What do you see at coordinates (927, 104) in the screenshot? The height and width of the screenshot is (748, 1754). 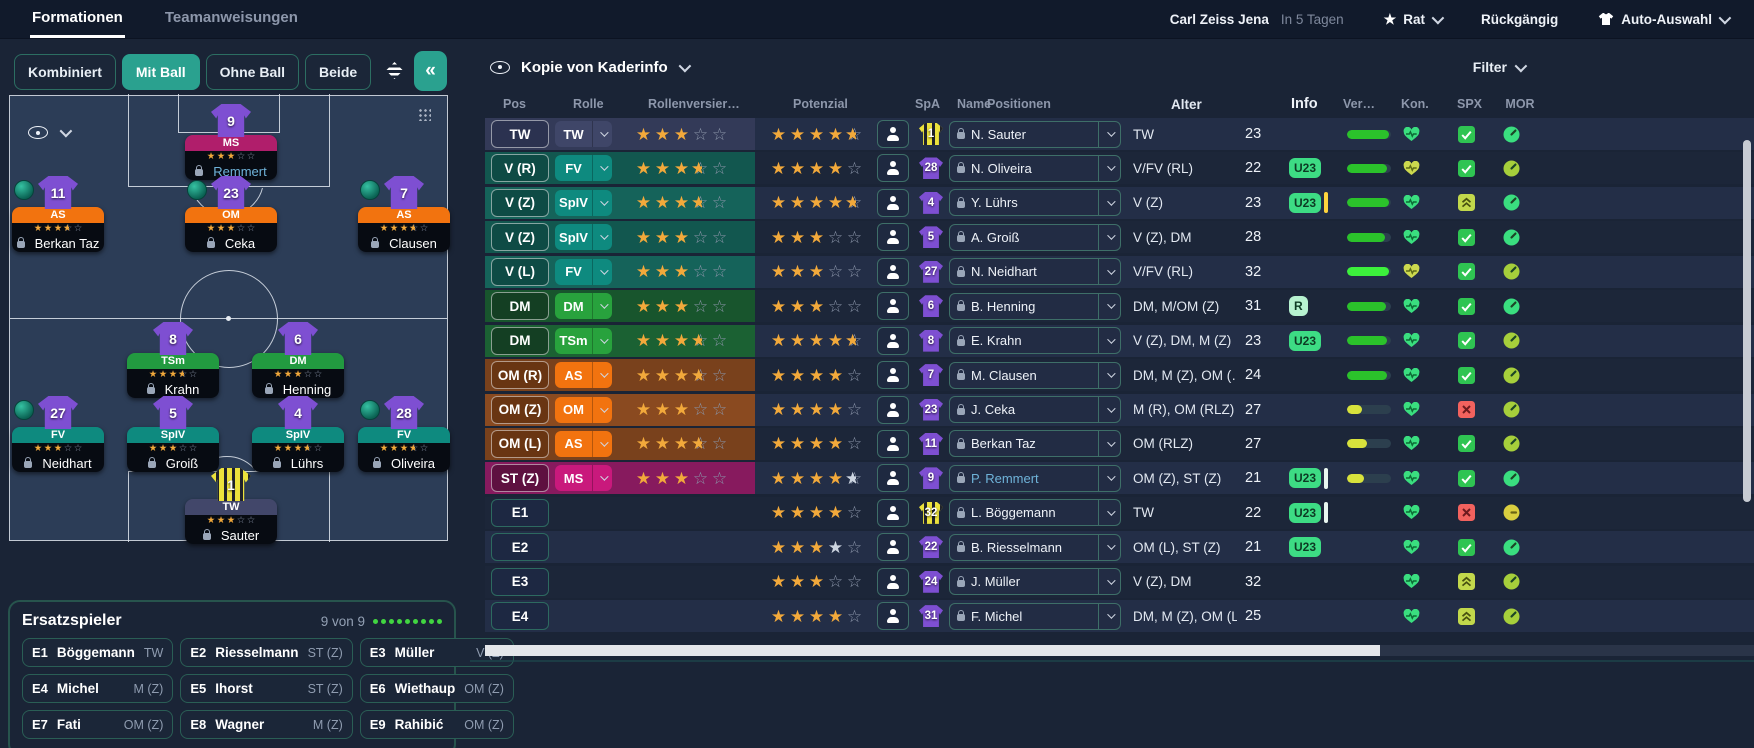 I see `column-header: SpA` at bounding box center [927, 104].